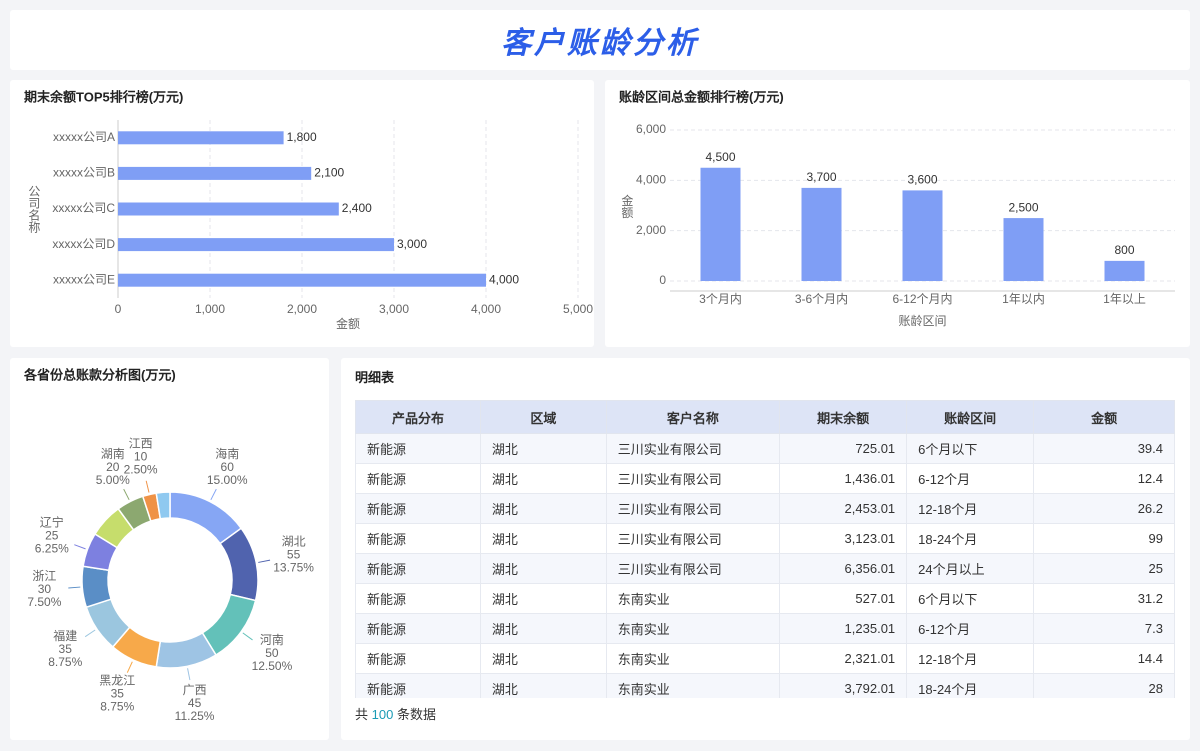 This screenshot has height=751, width=1200. Describe the element at coordinates (843, 685) in the screenshot. I see `table-cell: 3,792.01` at that location.